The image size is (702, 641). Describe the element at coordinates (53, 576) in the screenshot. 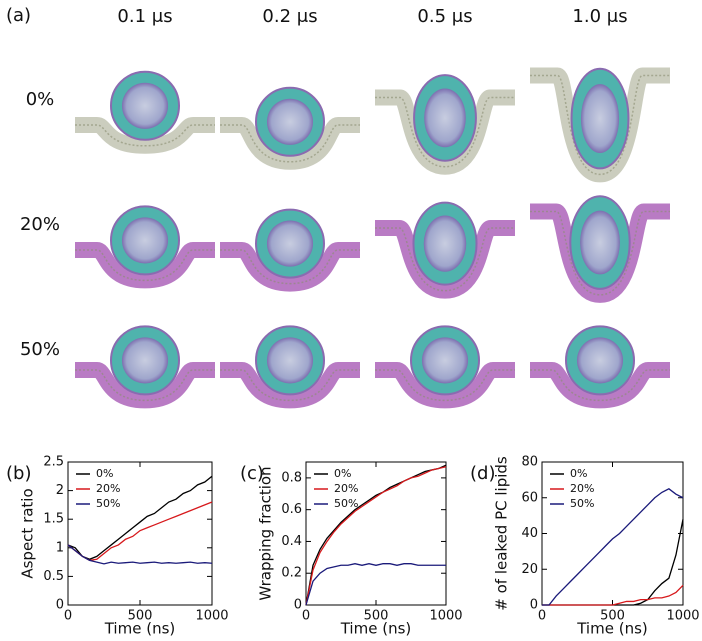

I see `y-tick-label: 0.5` at that location.